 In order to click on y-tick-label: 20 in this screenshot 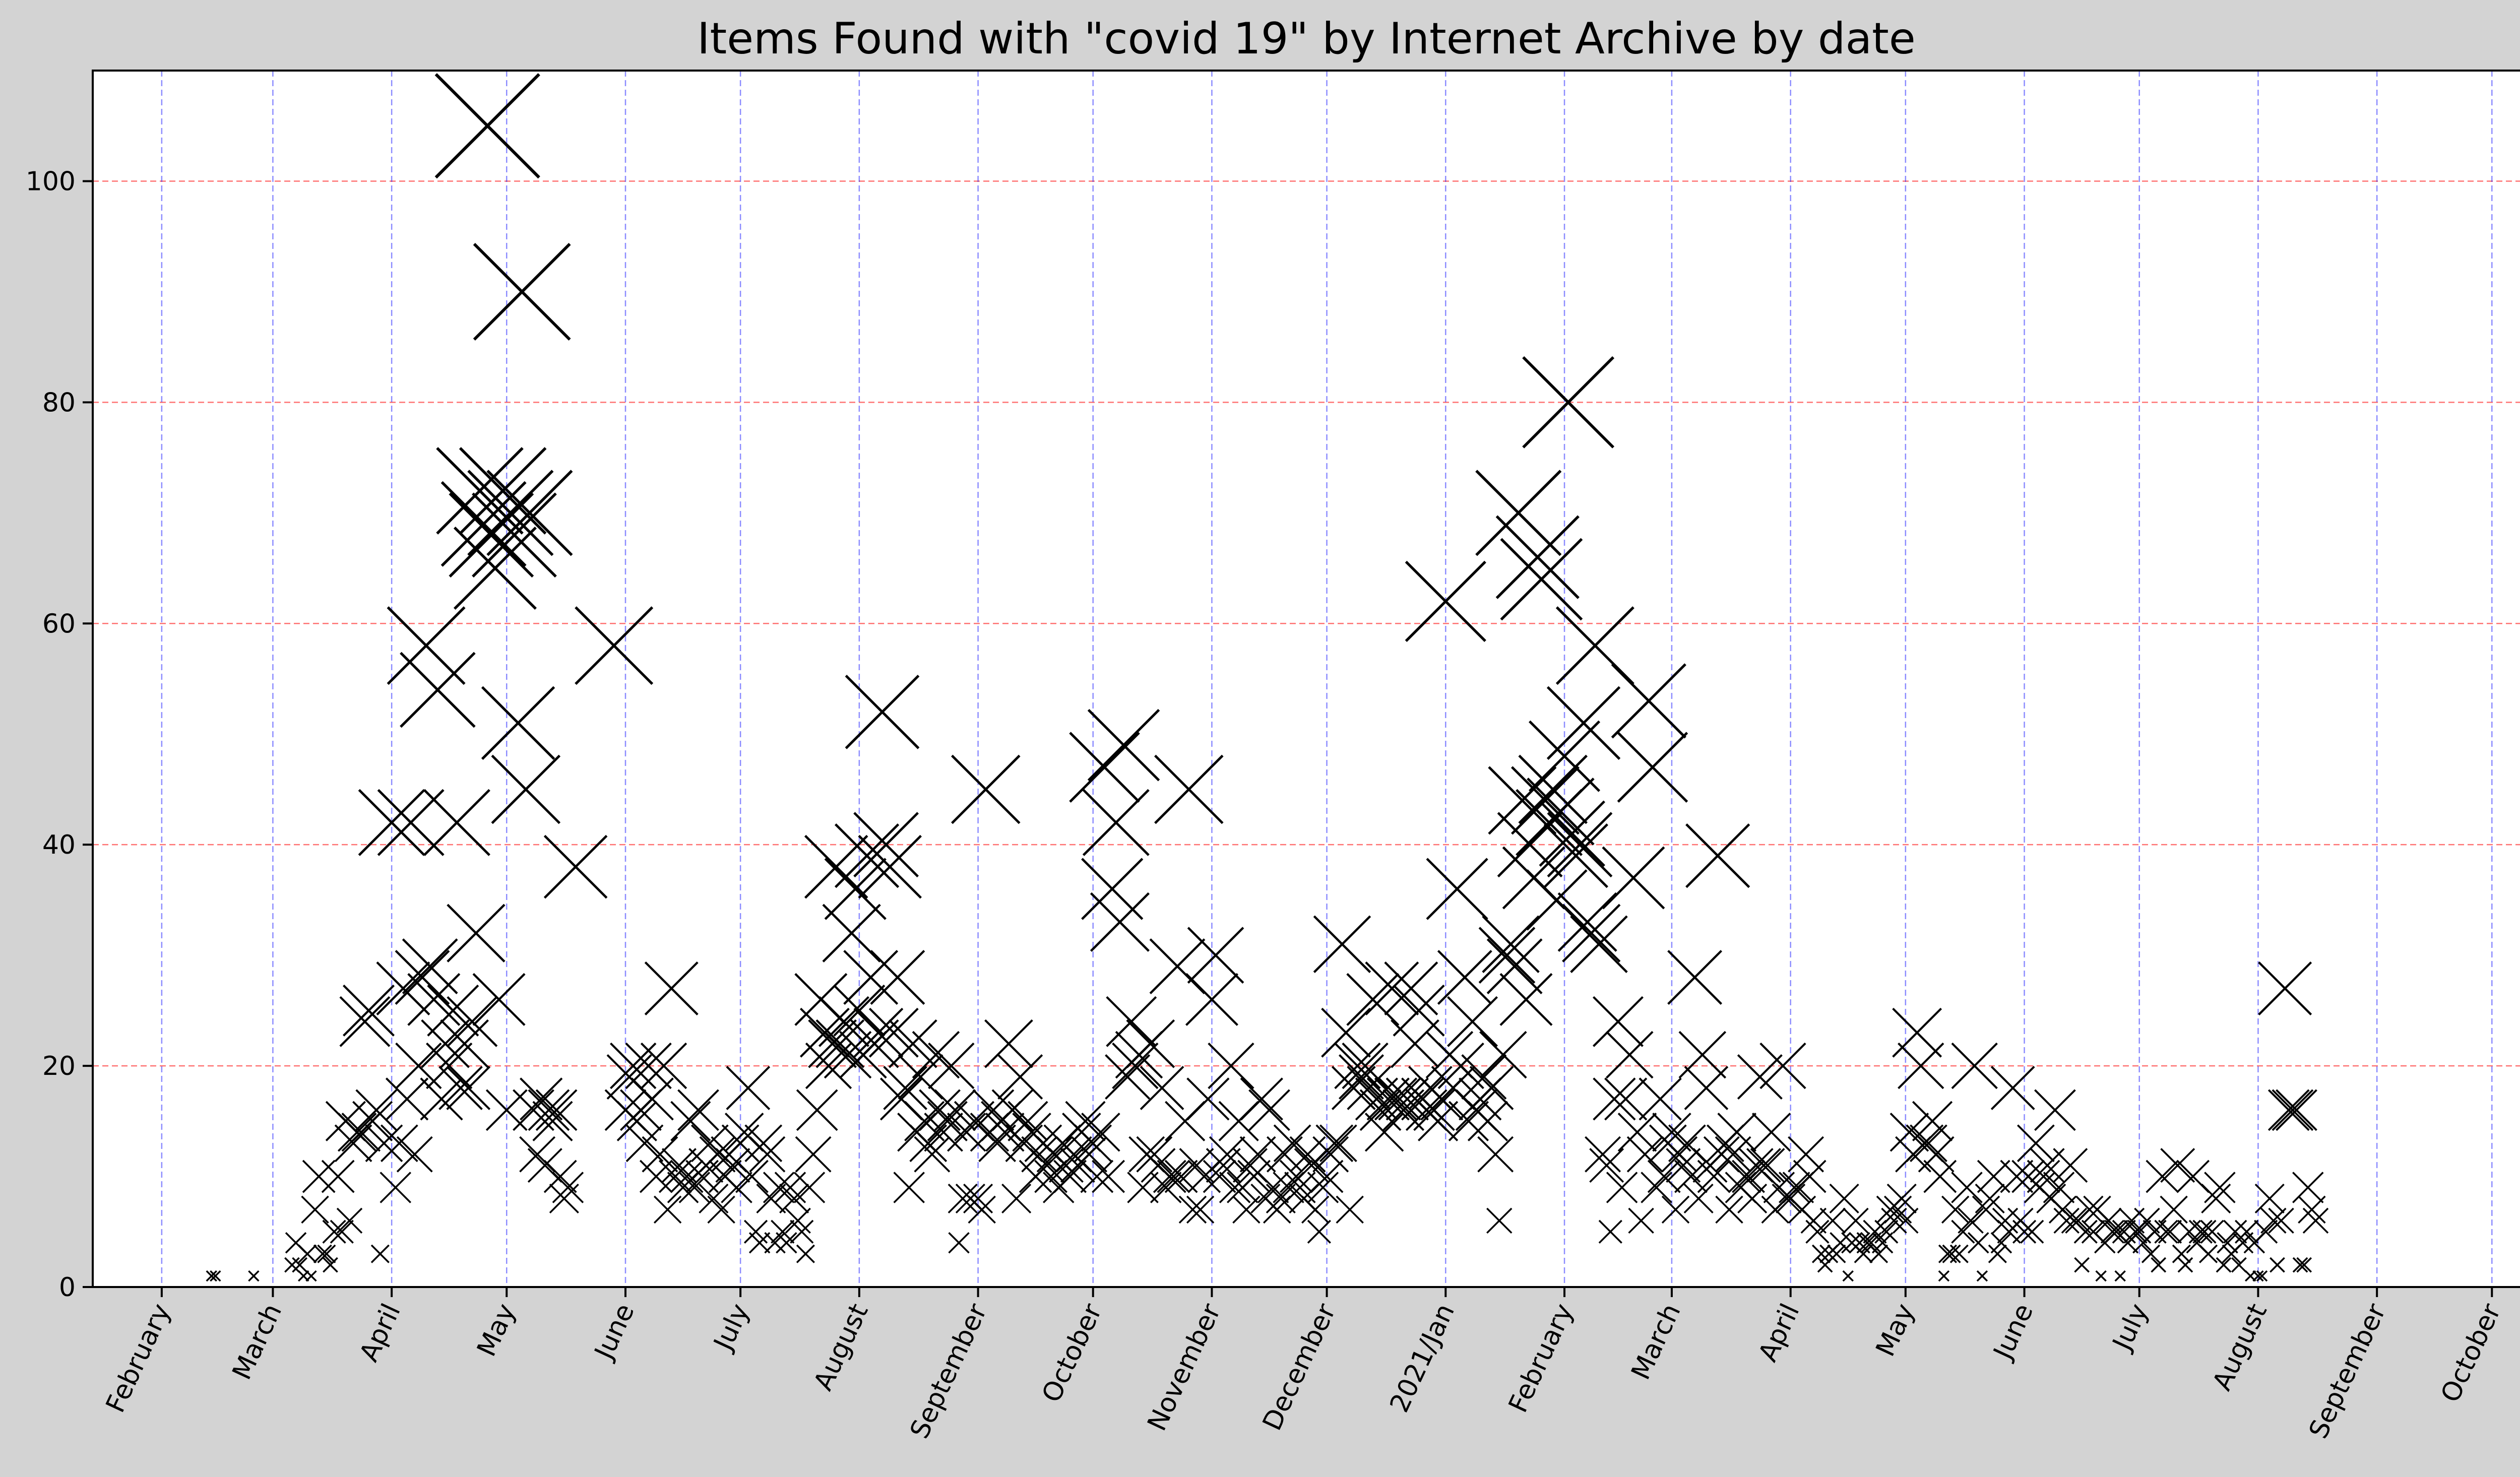, I will do `click(59, 1066)`.